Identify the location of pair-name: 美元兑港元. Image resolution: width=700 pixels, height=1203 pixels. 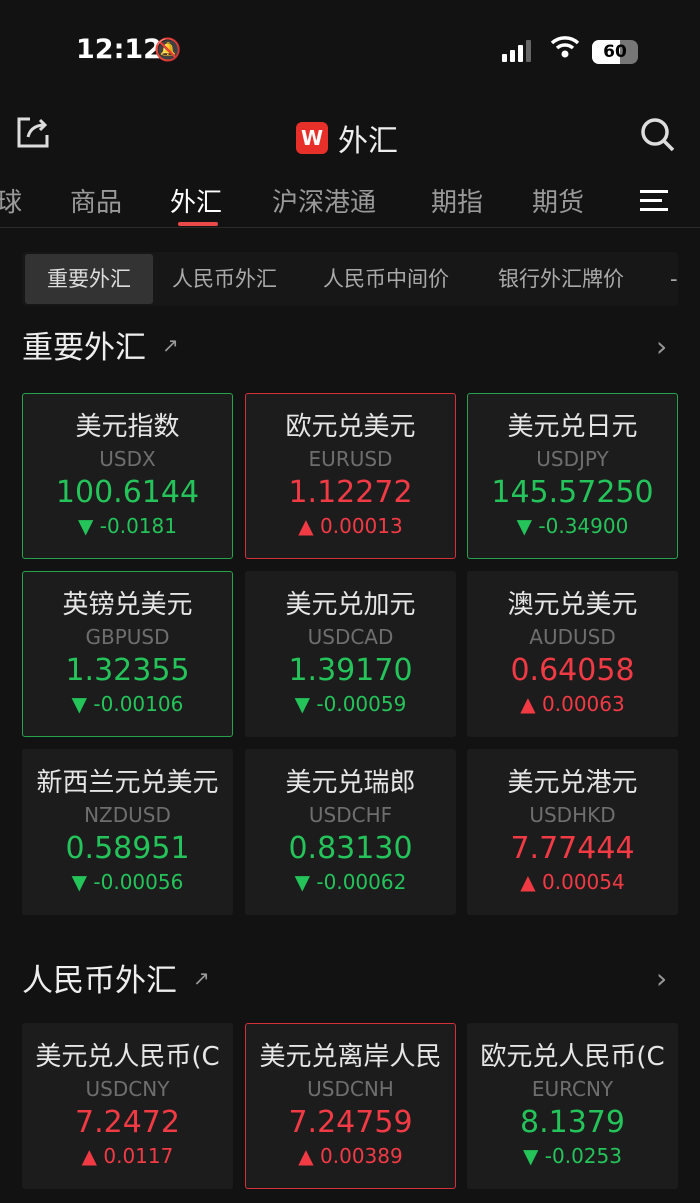
(572, 783).